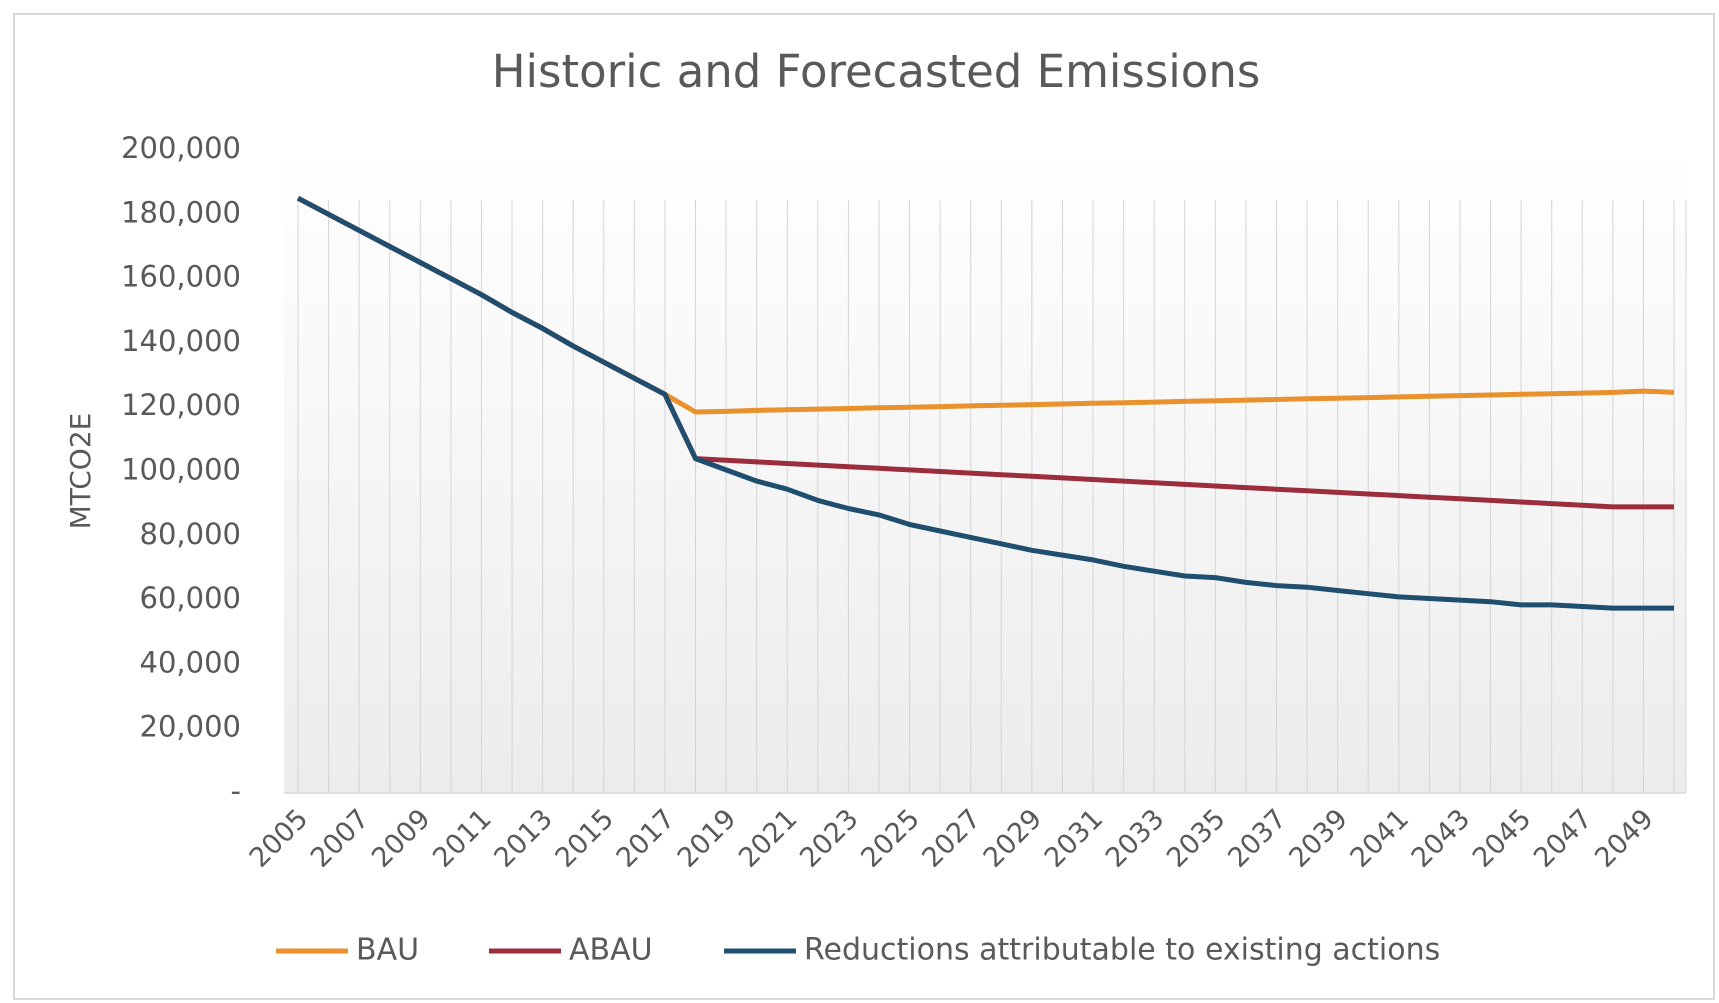 The height and width of the screenshot is (1003, 1719). Describe the element at coordinates (190, 662) in the screenshot. I see `y-tick-label: 40,000` at that location.